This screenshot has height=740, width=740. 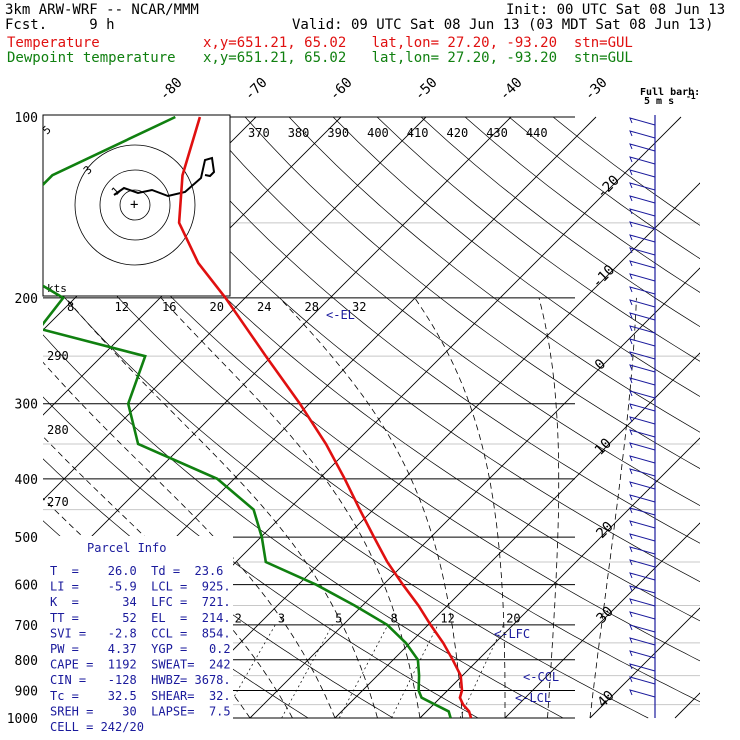 What do you see at coordinates (281, 618) in the screenshot?
I see `mixing-ratio-label: 3` at bounding box center [281, 618].